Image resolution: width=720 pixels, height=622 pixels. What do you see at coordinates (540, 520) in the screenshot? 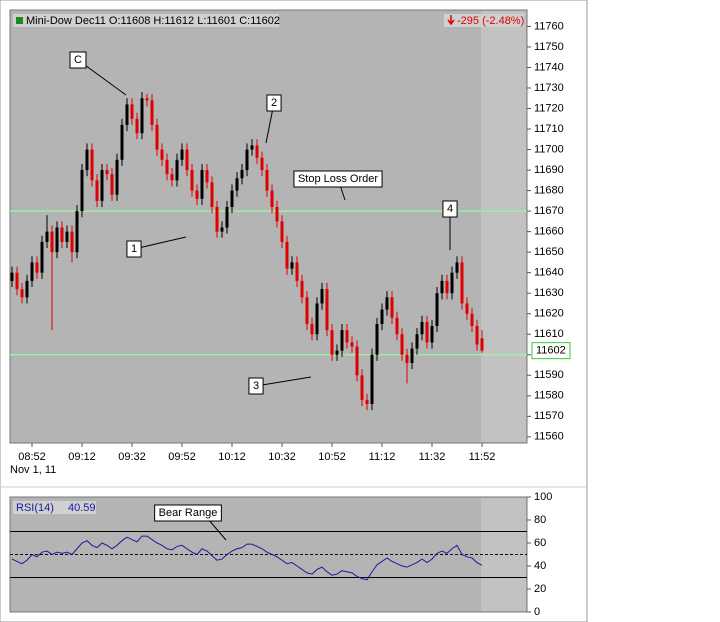
I see `y-tick-label: 80` at bounding box center [540, 520].